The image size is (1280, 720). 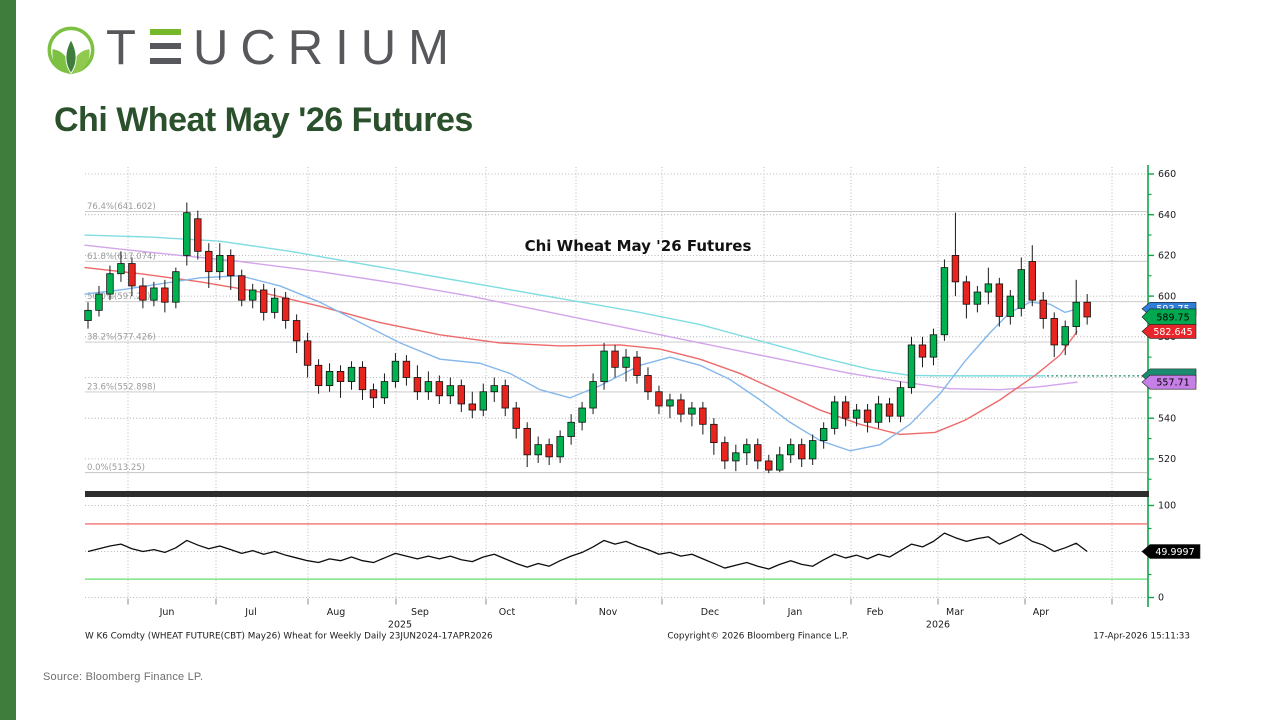 I want to click on month-label: Oct, so click(x=507, y=612).